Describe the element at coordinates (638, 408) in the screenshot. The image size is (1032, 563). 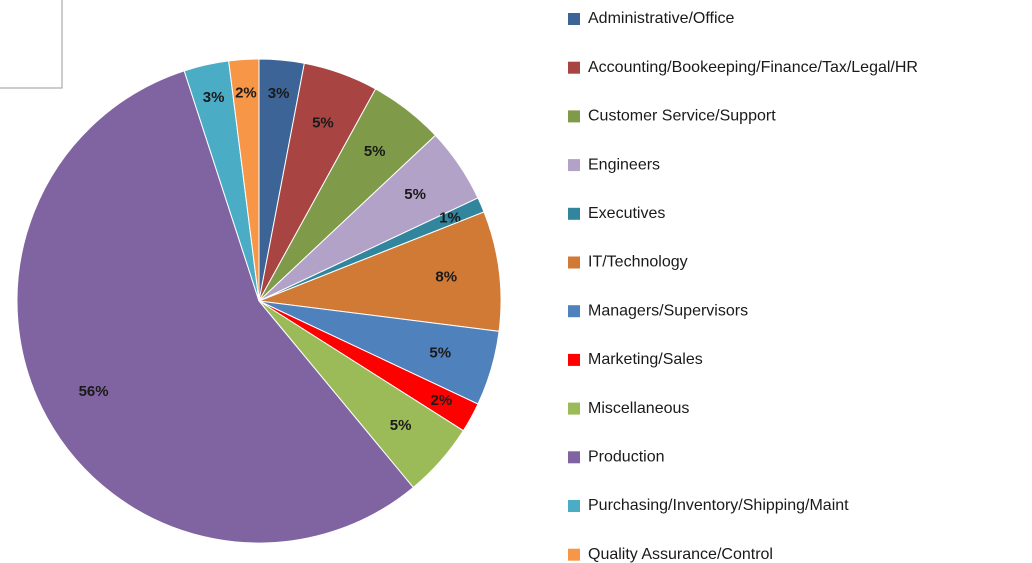
I see `legend-label: Miscellaneous` at that location.